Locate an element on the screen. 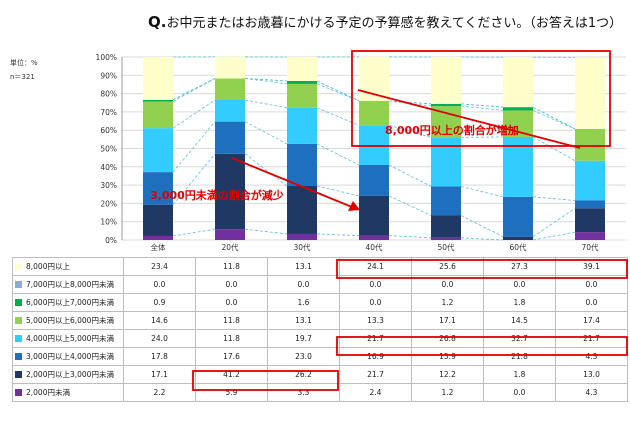 The height and width of the screenshot is (421, 630). table-row: 2,000円未満 2.2 5.9 3.3 2.4 1.2 0.0 4.3 is located at coordinates (320, 392).